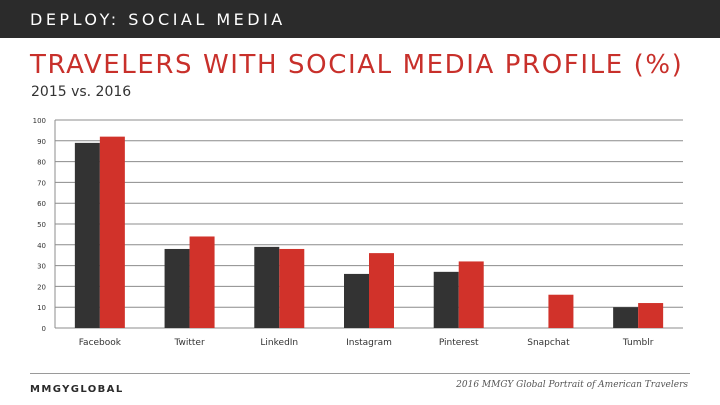 The width and height of the screenshot is (720, 405). Describe the element at coordinates (41, 204) in the screenshot. I see `y-tick-label: 60` at that location.